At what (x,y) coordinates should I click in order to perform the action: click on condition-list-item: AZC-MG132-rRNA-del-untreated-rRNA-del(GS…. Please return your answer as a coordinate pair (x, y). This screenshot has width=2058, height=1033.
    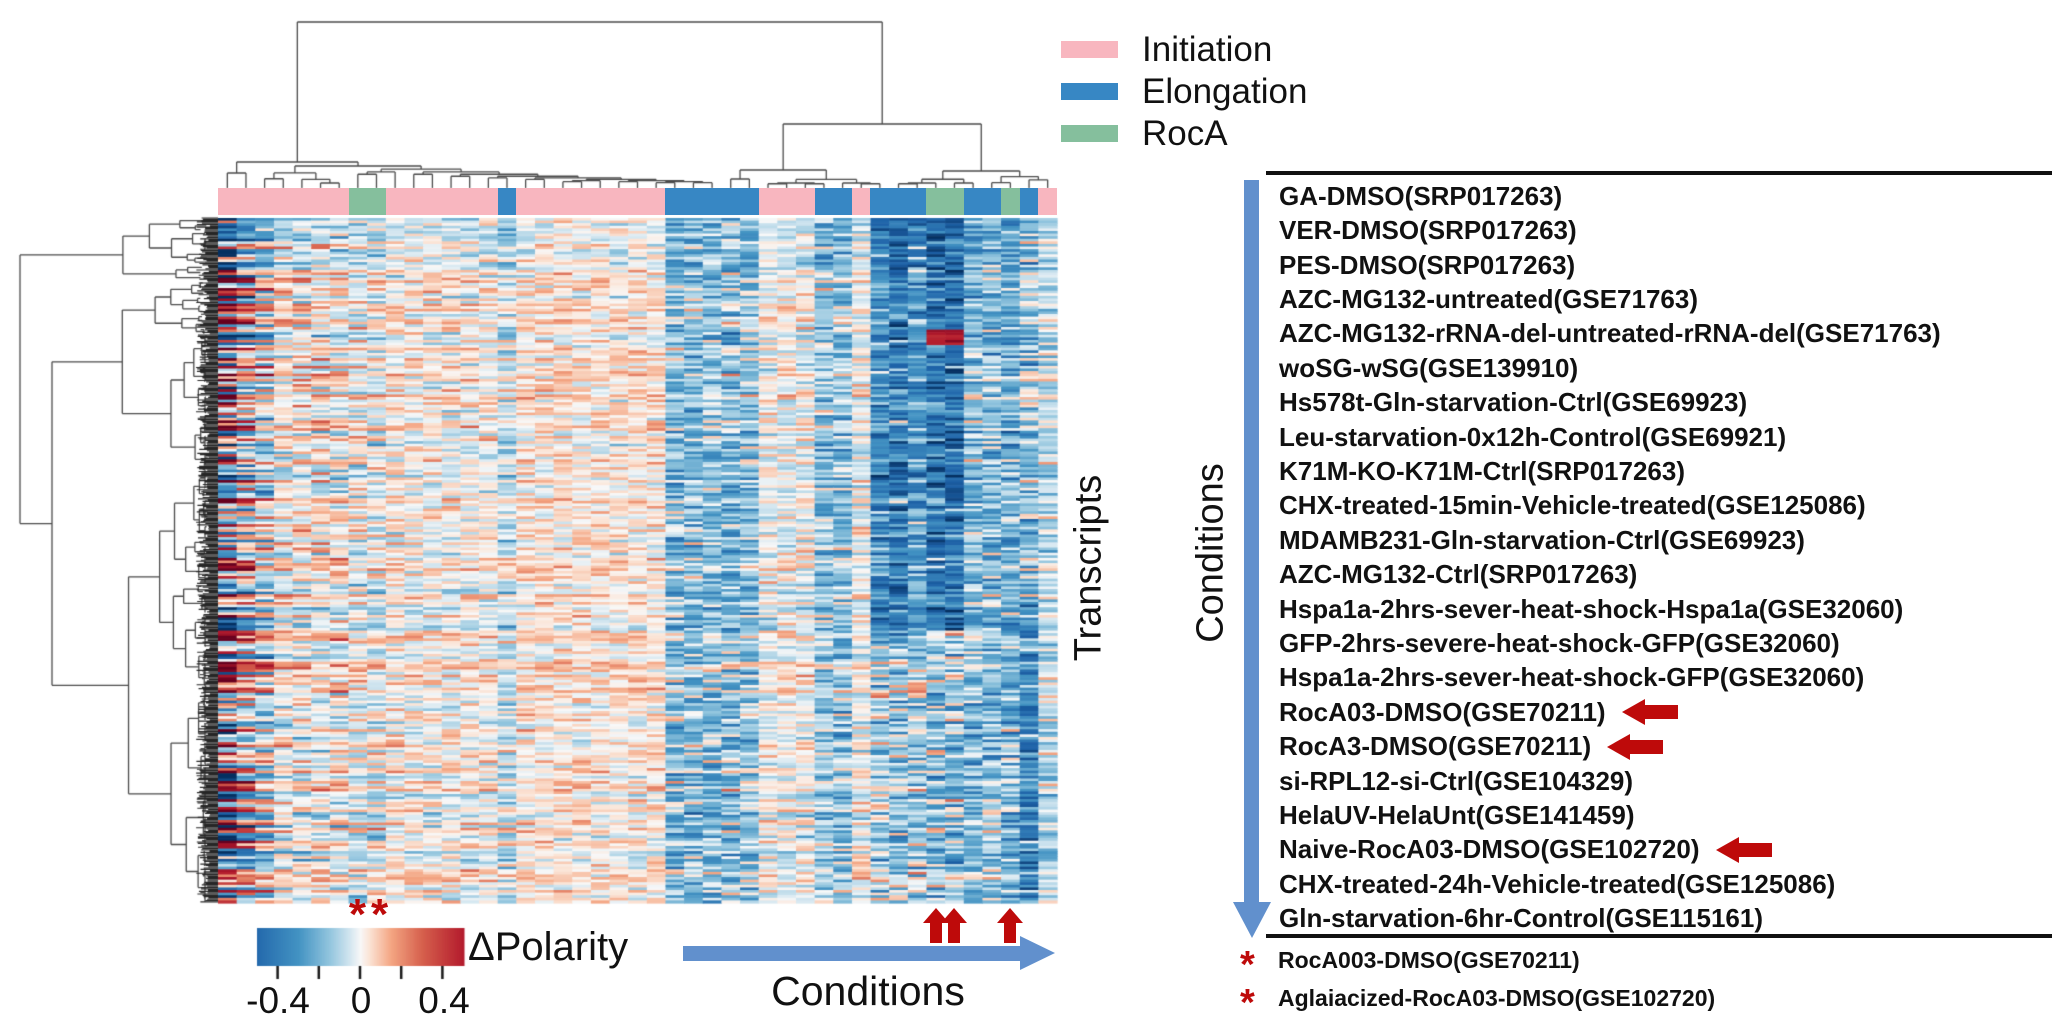
    Looking at the image, I should click on (1668, 334).